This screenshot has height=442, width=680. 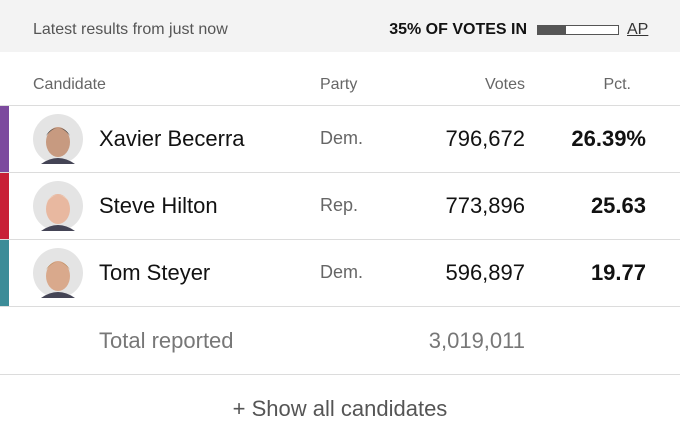 I want to click on column-header: Votes, so click(x=504, y=84).